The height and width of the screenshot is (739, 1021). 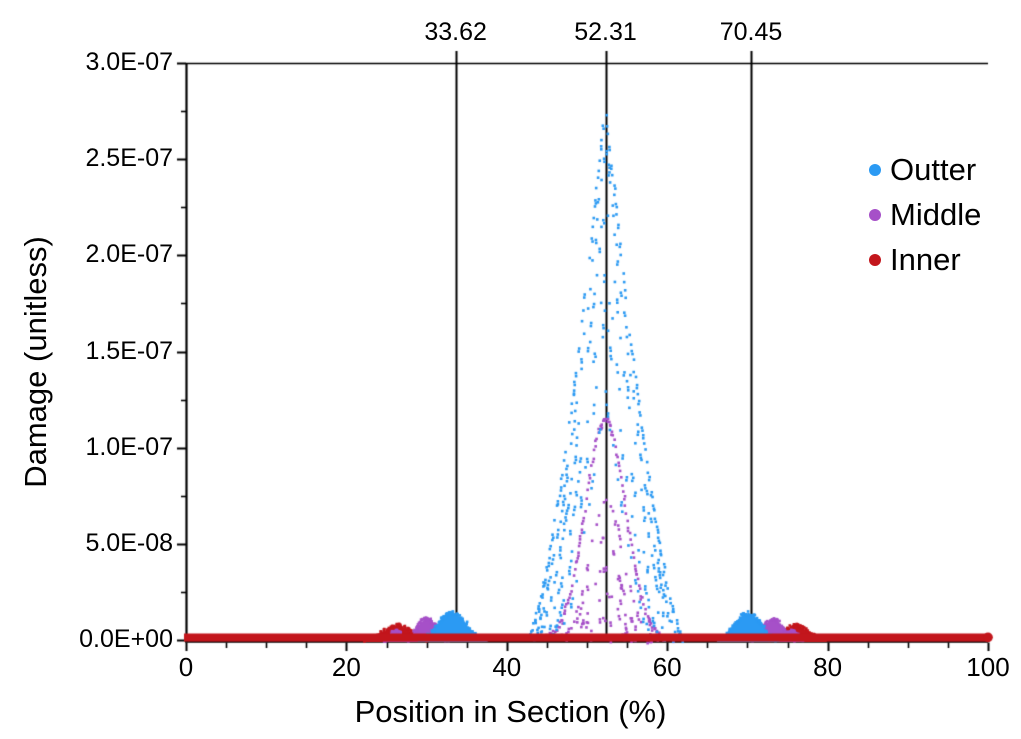 What do you see at coordinates (129, 254) in the screenshot?
I see `y-tick-label: 2.0E-07` at bounding box center [129, 254].